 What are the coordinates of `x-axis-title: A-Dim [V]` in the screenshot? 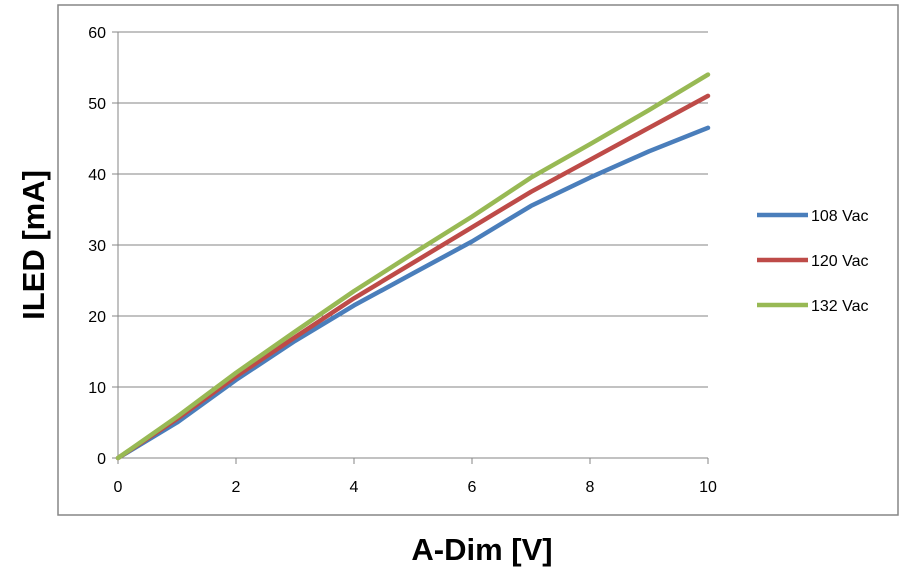 It's located at (481, 549).